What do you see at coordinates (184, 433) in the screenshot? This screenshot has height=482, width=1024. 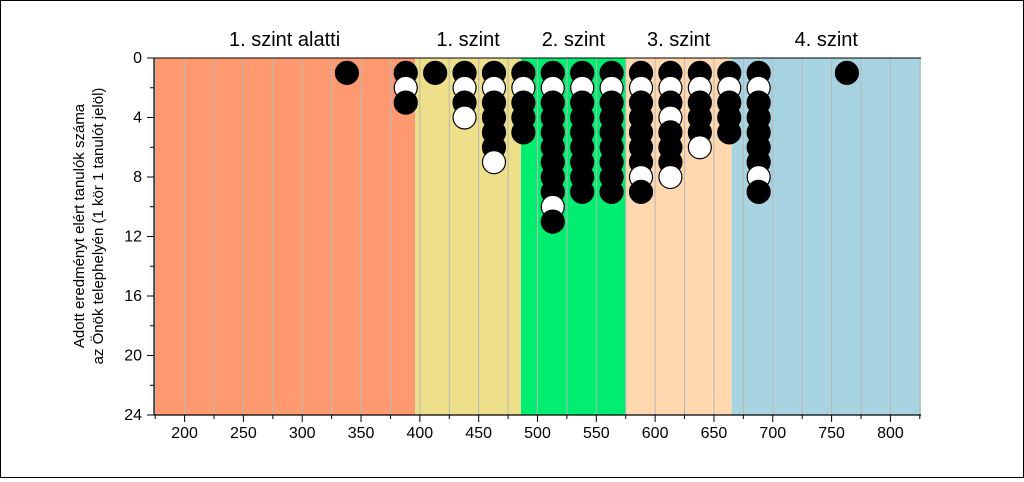 I see `x-tick-label: 200` at bounding box center [184, 433].